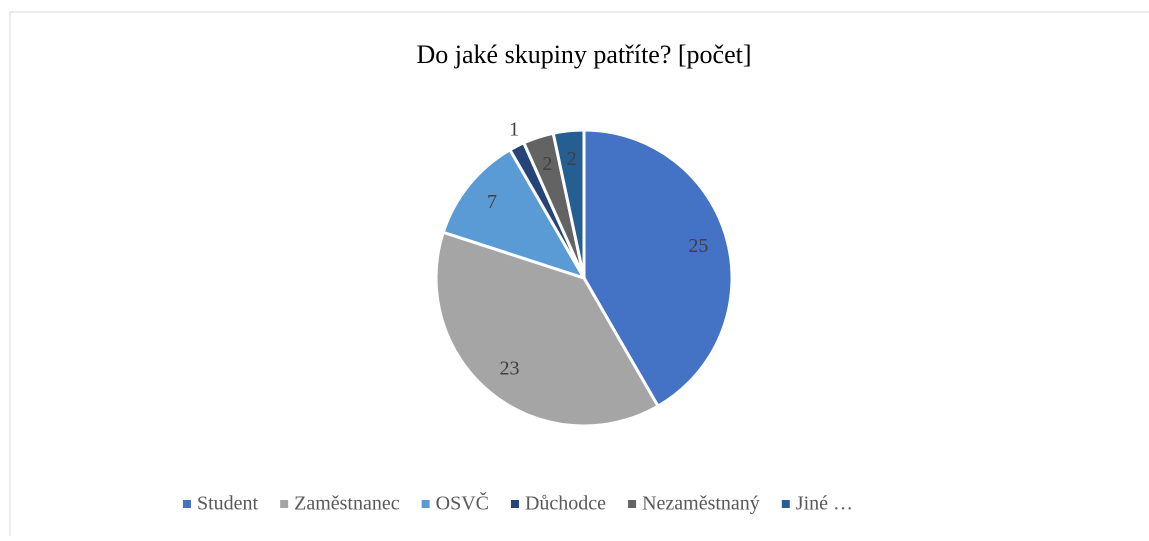  What do you see at coordinates (565, 504) in the screenshot?
I see `legend-label: Důchodce` at bounding box center [565, 504].